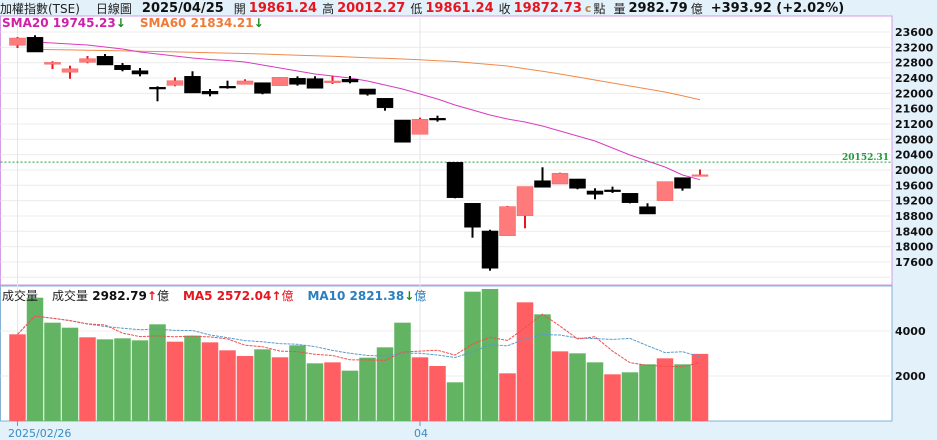 Image resolution: width=937 pixels, height=440 pixels. Describe the element at coordinates (113, 8) in the screenshot. I see `chart-type: 日線圖` at that location.